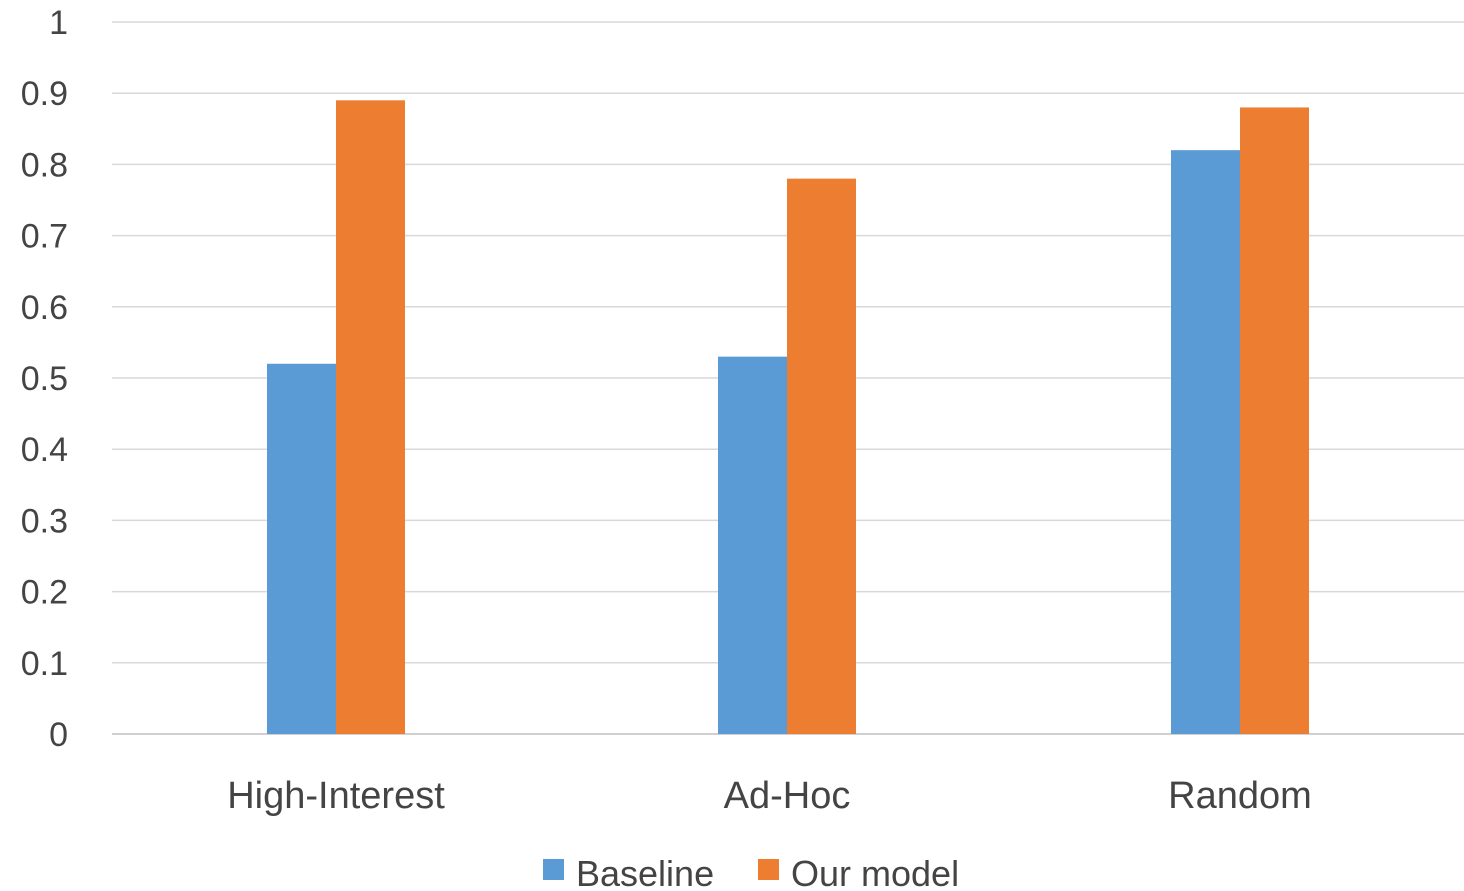 This screenshot has width=1464, height=891. What do you see at coordinates (752, 545) in the screenshot?
I see `bar-baseline-ad-hoc` at bounding box center [752, 545].